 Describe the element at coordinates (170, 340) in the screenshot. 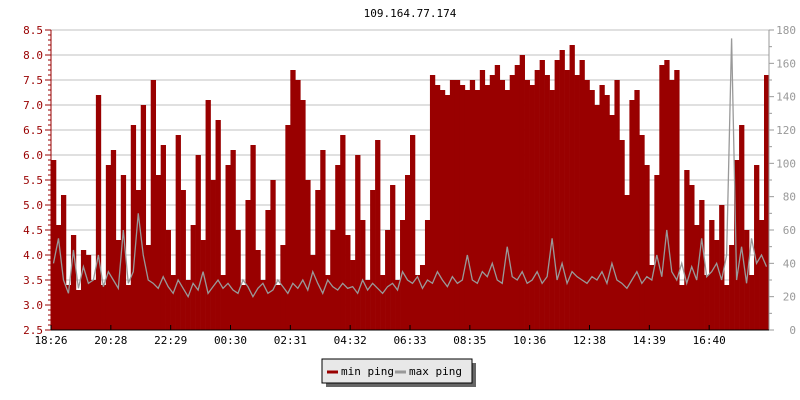

I see `x-tick-label: 22:29` at that location.